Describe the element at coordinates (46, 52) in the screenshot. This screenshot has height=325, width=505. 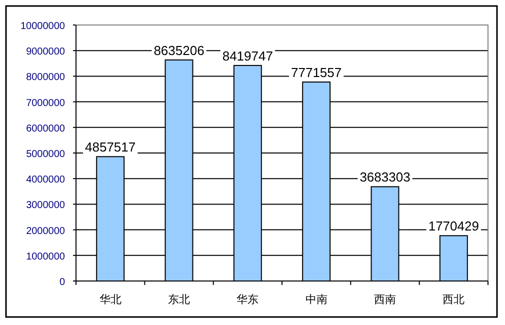
I see `y-tick-label: 9000000` at that location.